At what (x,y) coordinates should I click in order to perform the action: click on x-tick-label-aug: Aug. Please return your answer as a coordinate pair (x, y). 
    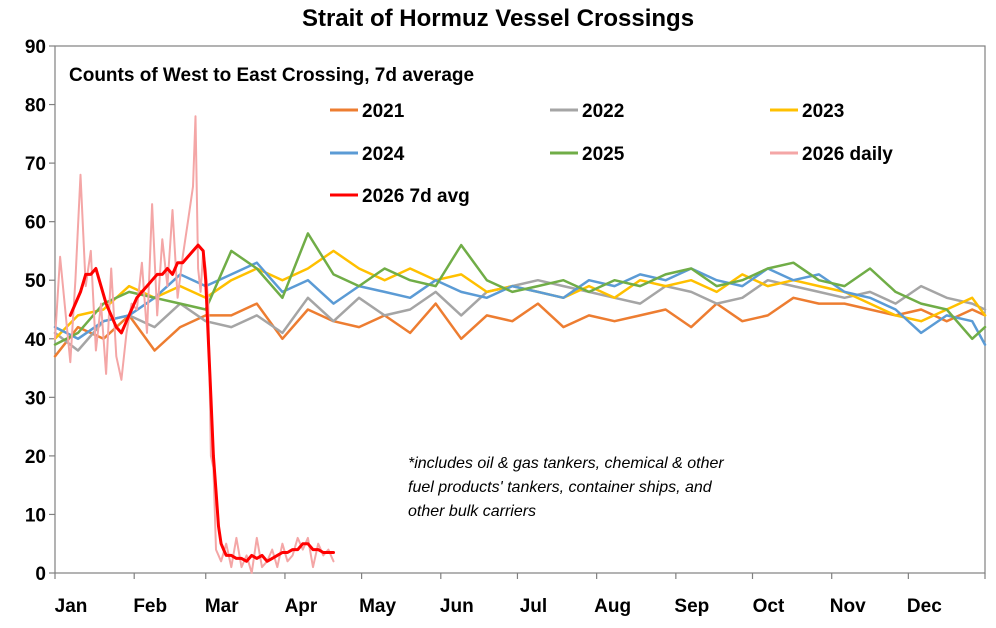
    Looking at the image, I should click on (612, 606).